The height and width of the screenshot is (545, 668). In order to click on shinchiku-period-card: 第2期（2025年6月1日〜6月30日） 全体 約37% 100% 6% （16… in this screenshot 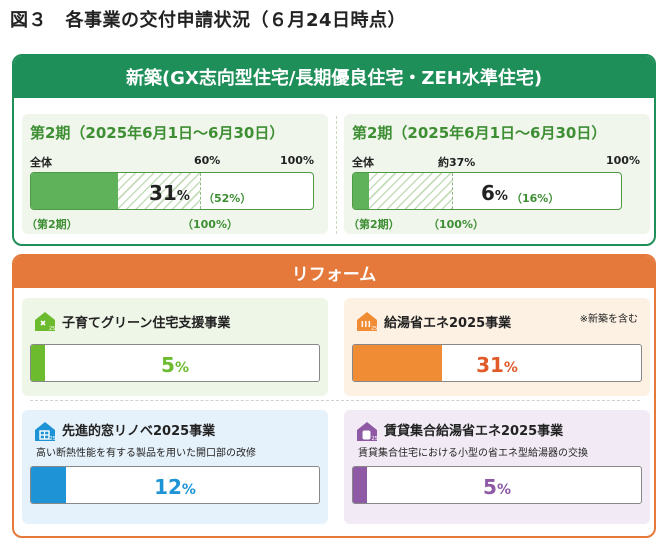, I will do `click(497, 174)`.